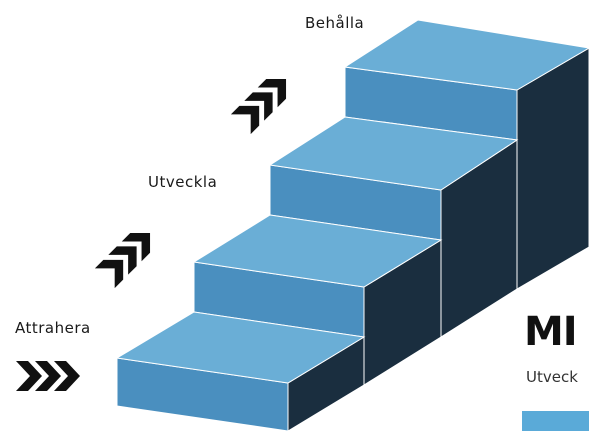 The height and width of the screenshot is (431, 589). What do you see at coordinates (48, 376) in the screenshot?
I see `chevron-arrows-bottom-icon` at bounding box center [48, 376].